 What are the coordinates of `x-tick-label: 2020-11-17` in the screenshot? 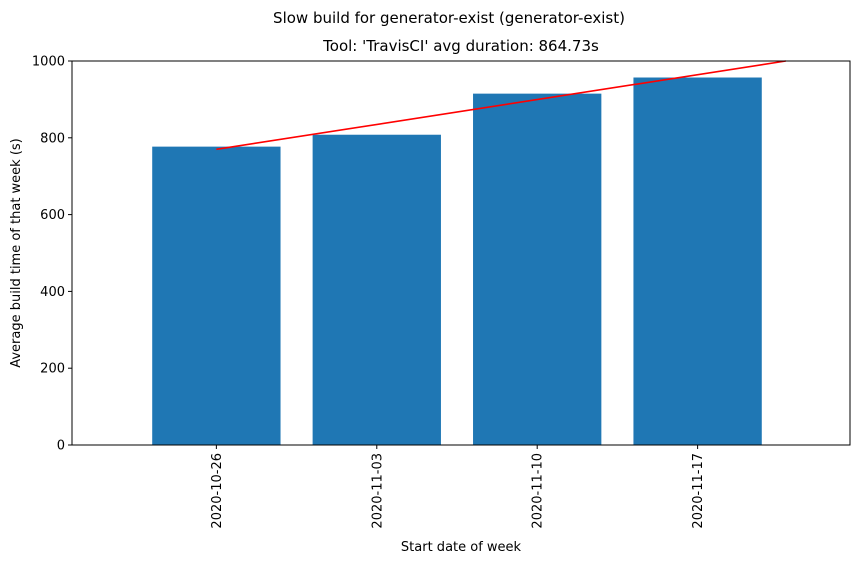 It's located at (698, 491).